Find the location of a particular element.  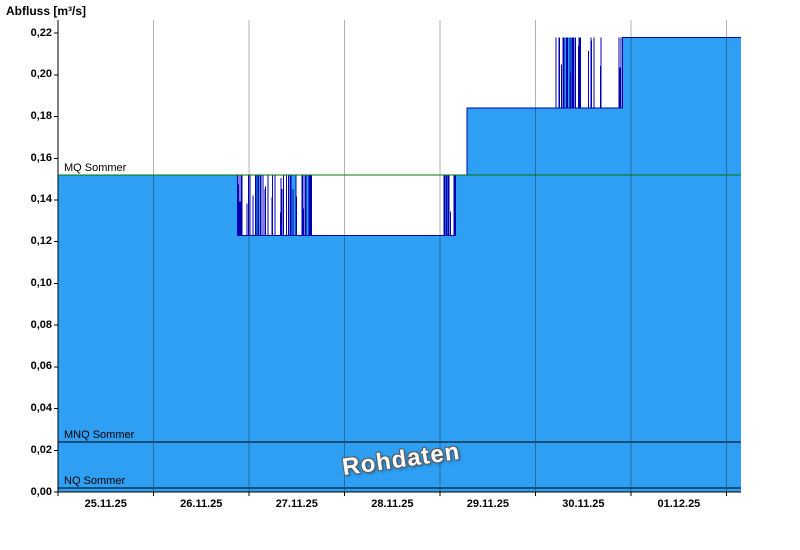

x-tick-label: 26.11.25 is located at coordinates (201, 504).